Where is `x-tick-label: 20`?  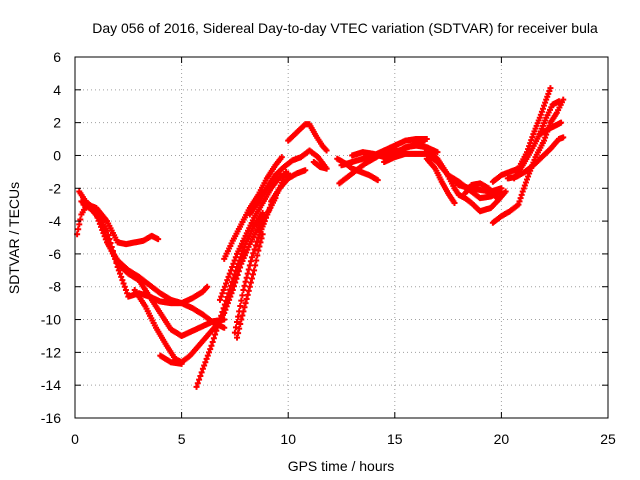 x-tick-label: 20 is located at coordinates (502, 439).